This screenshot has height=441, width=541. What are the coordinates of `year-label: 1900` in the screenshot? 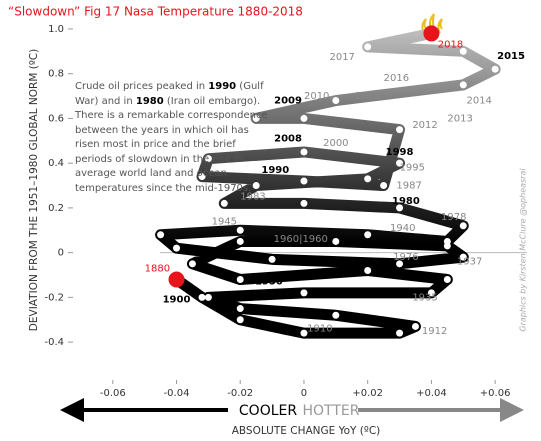 It's located at (177, 300).